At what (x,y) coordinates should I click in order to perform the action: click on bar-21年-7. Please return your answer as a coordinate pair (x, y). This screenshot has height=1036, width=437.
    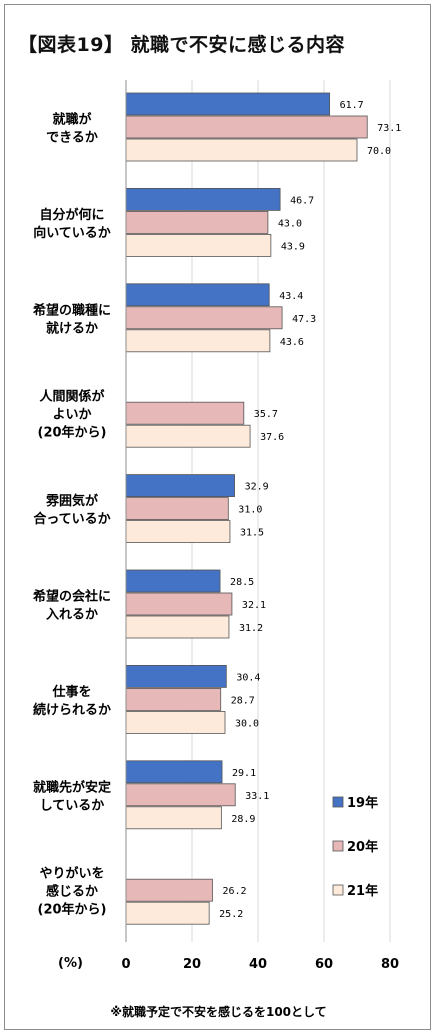
    Looking at the image, I should click on (173, 818).